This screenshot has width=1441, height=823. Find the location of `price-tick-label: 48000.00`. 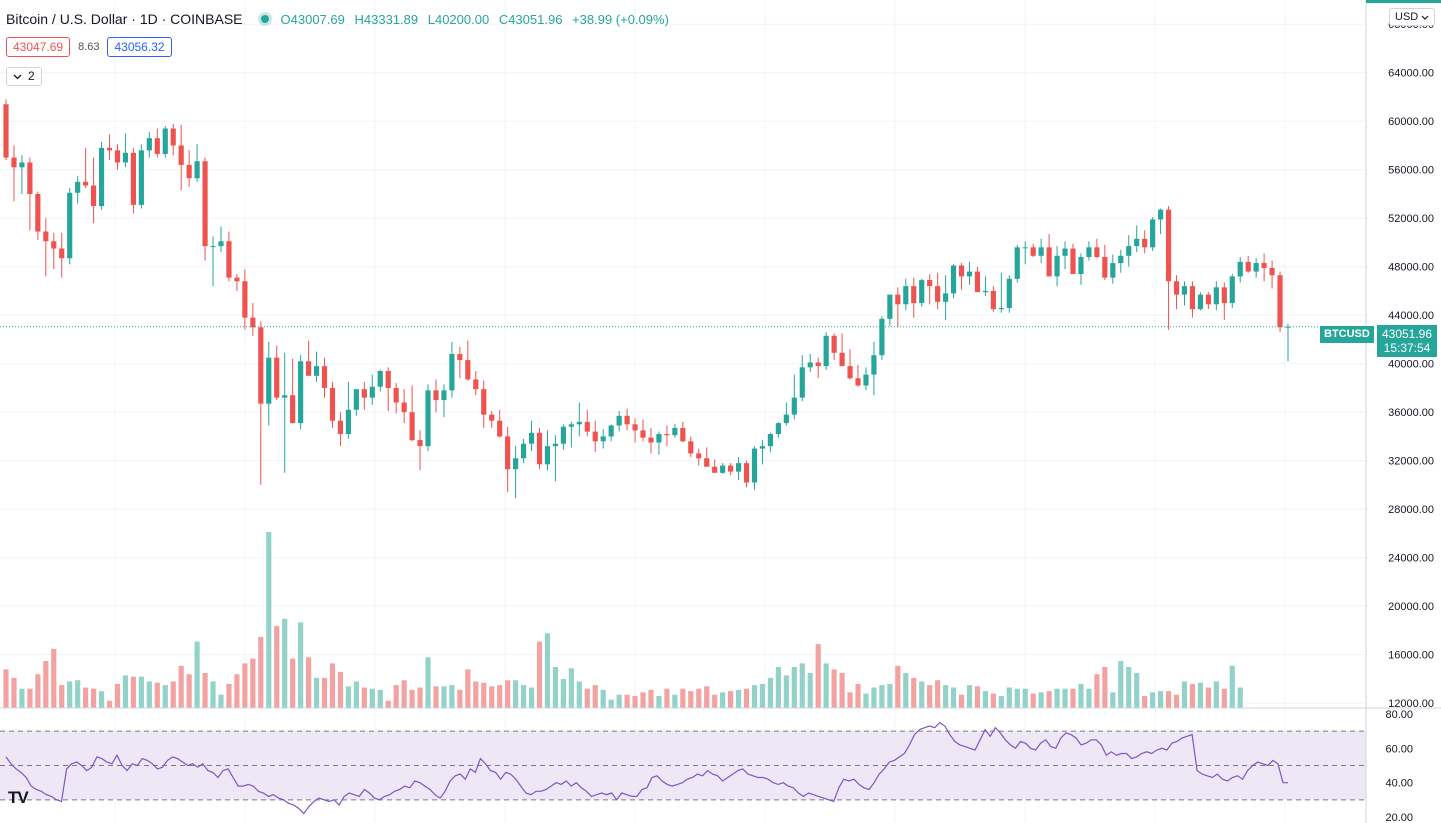

price-tick-label: 48000.00 is located at coordinates (1411, 268).